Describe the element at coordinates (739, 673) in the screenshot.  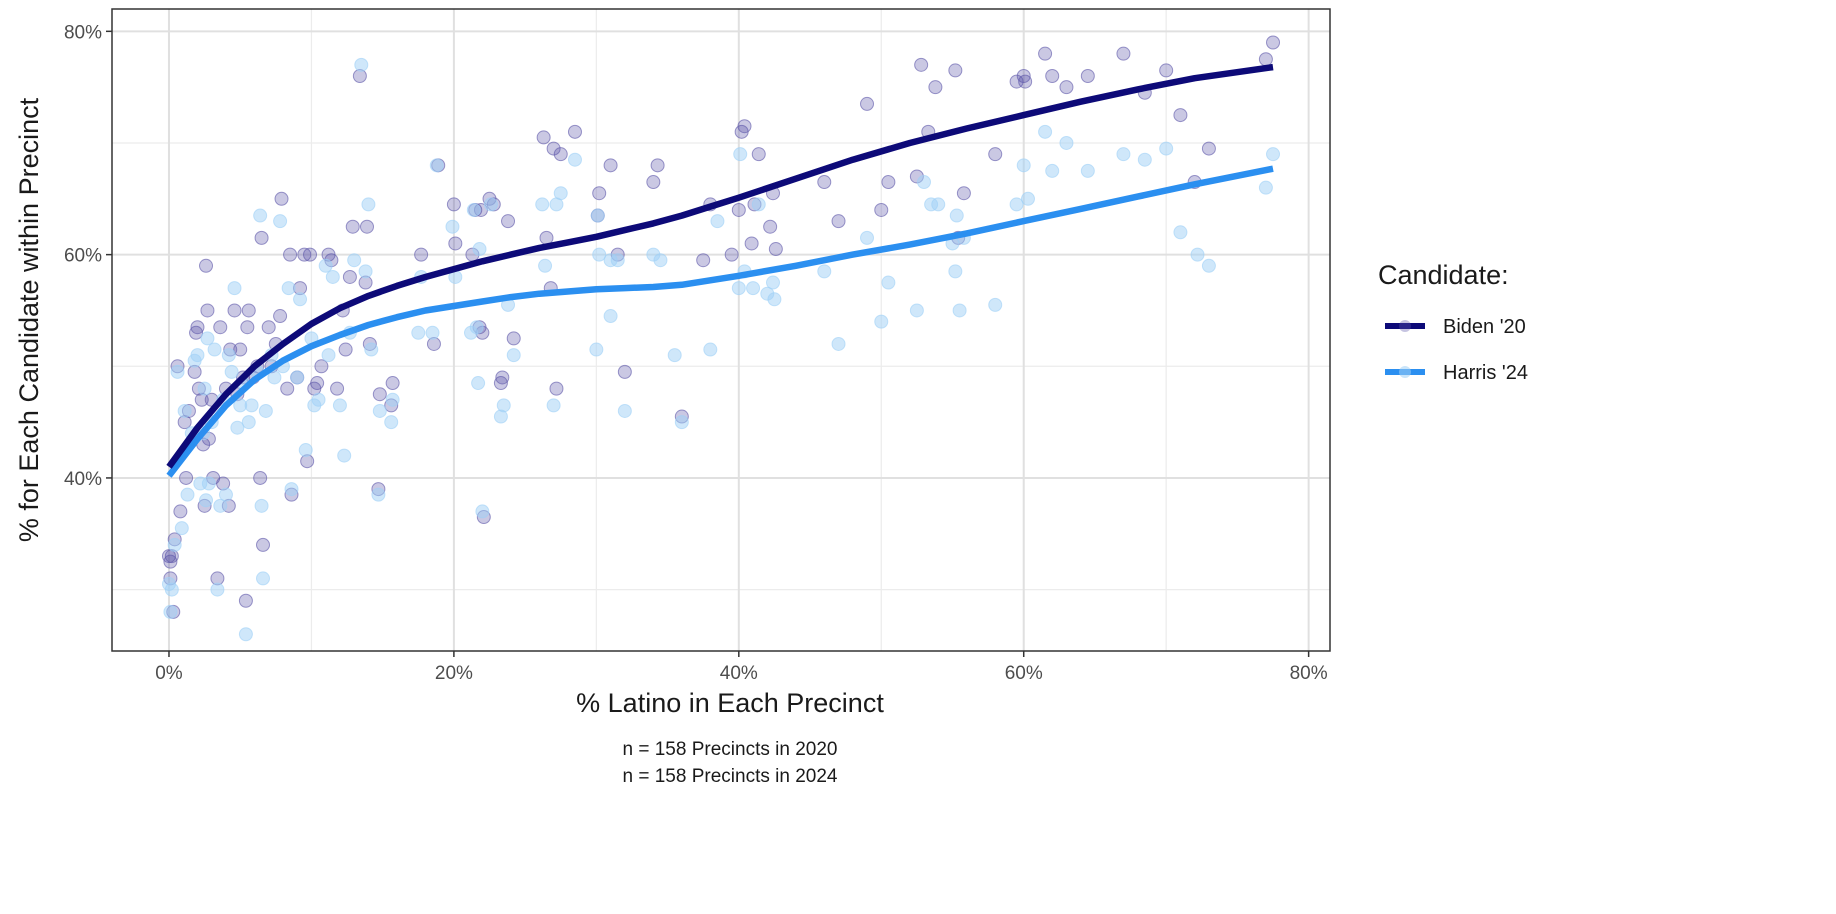
I see `x-tick-label: 40%` at that location.